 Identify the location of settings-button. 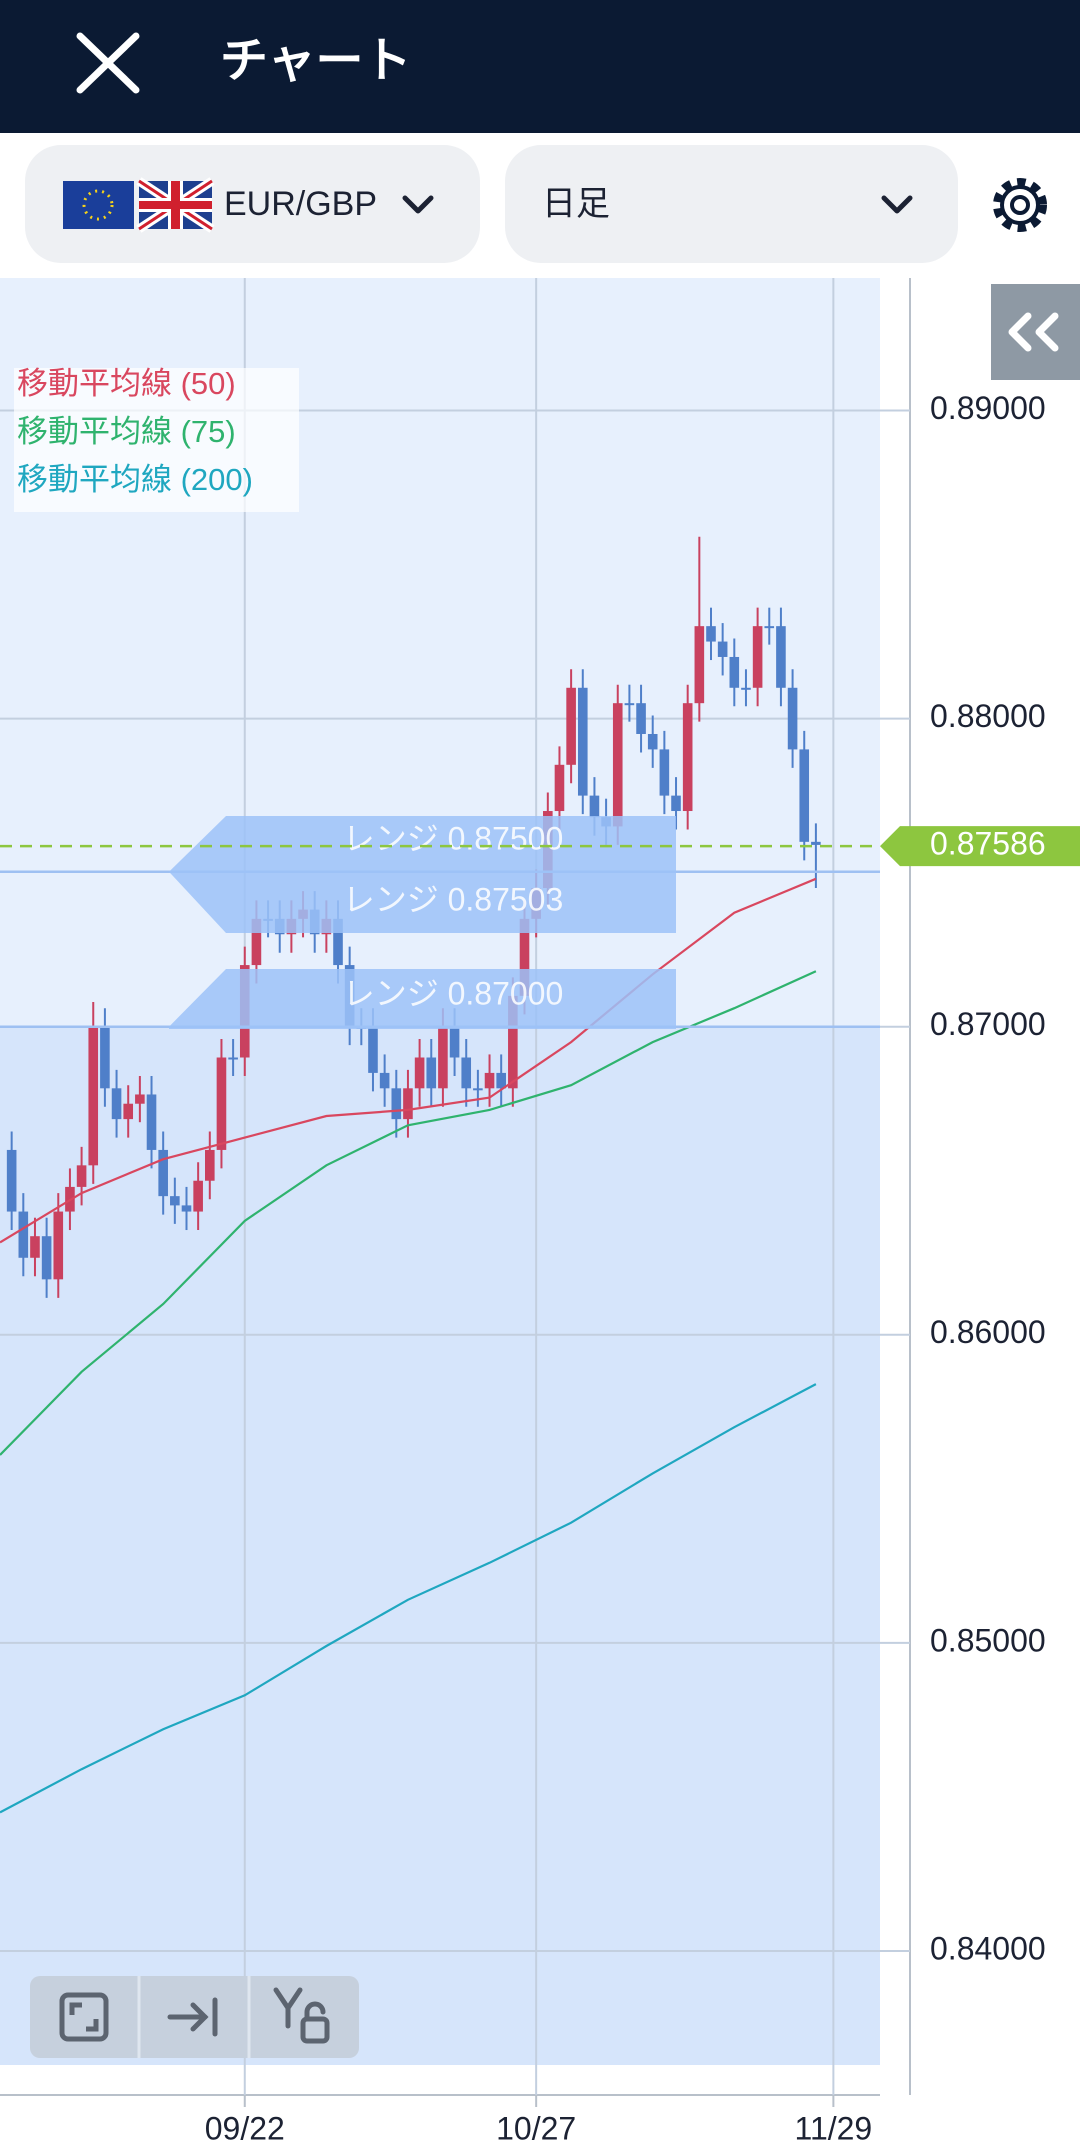
(1020, 205).